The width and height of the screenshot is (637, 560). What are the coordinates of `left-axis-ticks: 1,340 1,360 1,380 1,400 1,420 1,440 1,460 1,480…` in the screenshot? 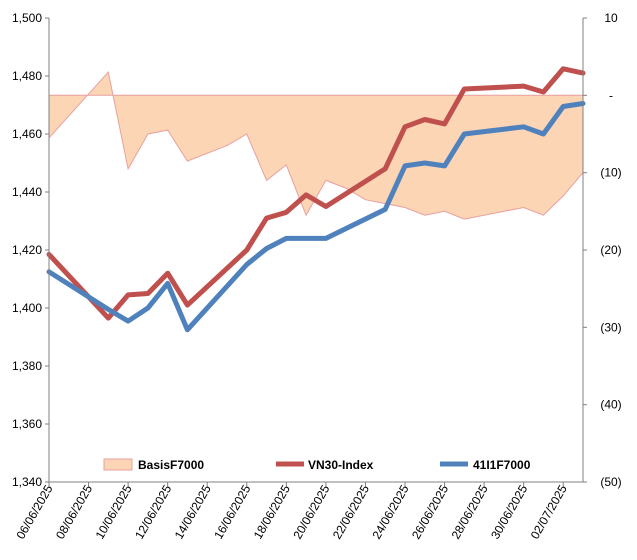 It's located at (30, 250).